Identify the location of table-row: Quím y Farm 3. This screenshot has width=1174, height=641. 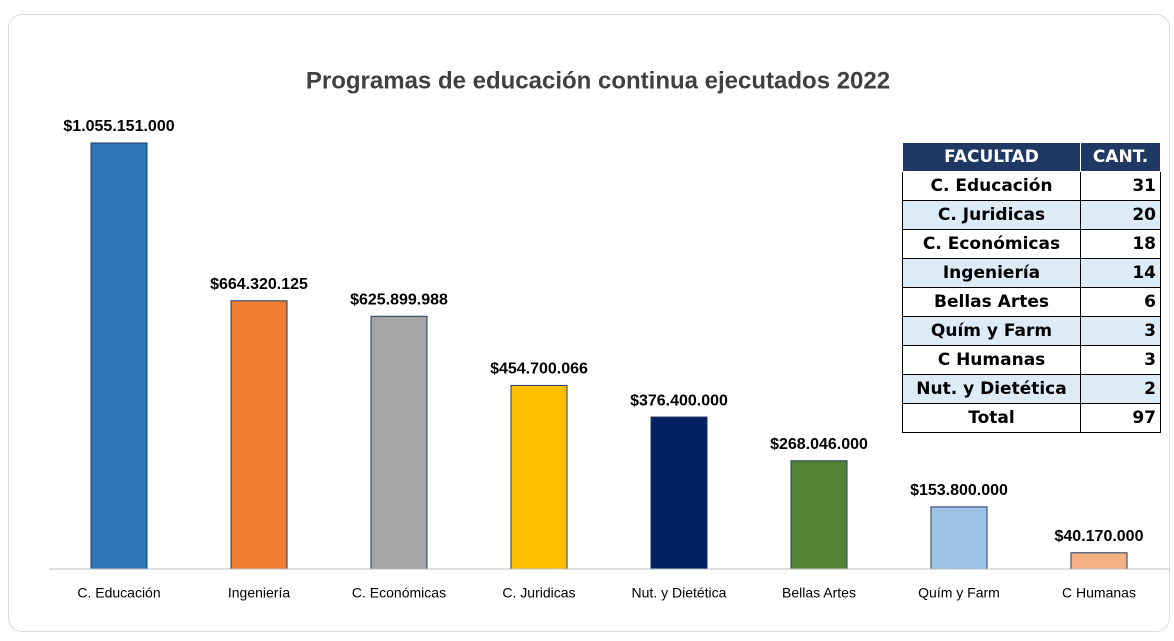
(1031, 331).